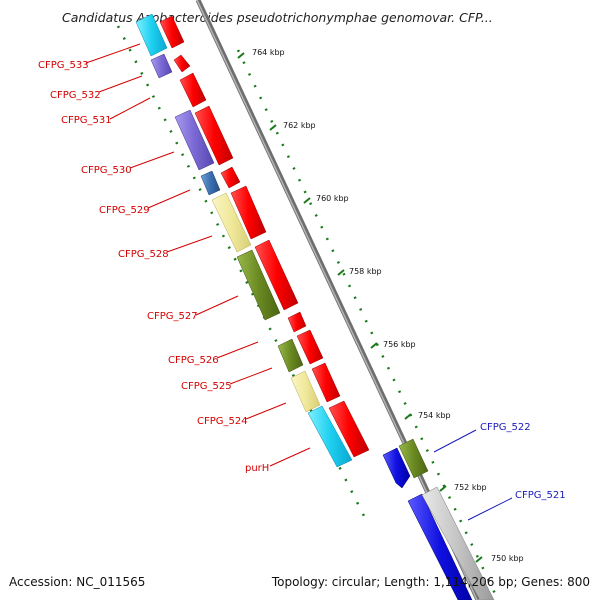 The image size is (600, 600). I want to click on scale-label-760: 760 kbp, so click(332, 198).